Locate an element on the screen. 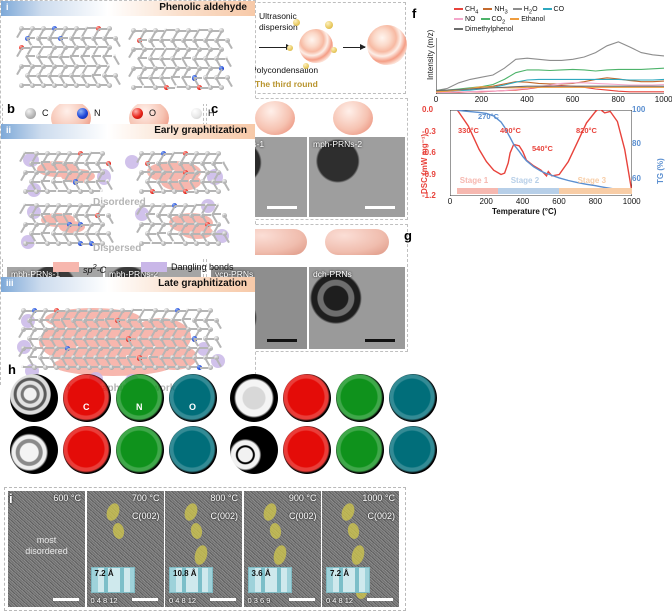  atom-legend-o-icon is located at coordinates (137, 113).